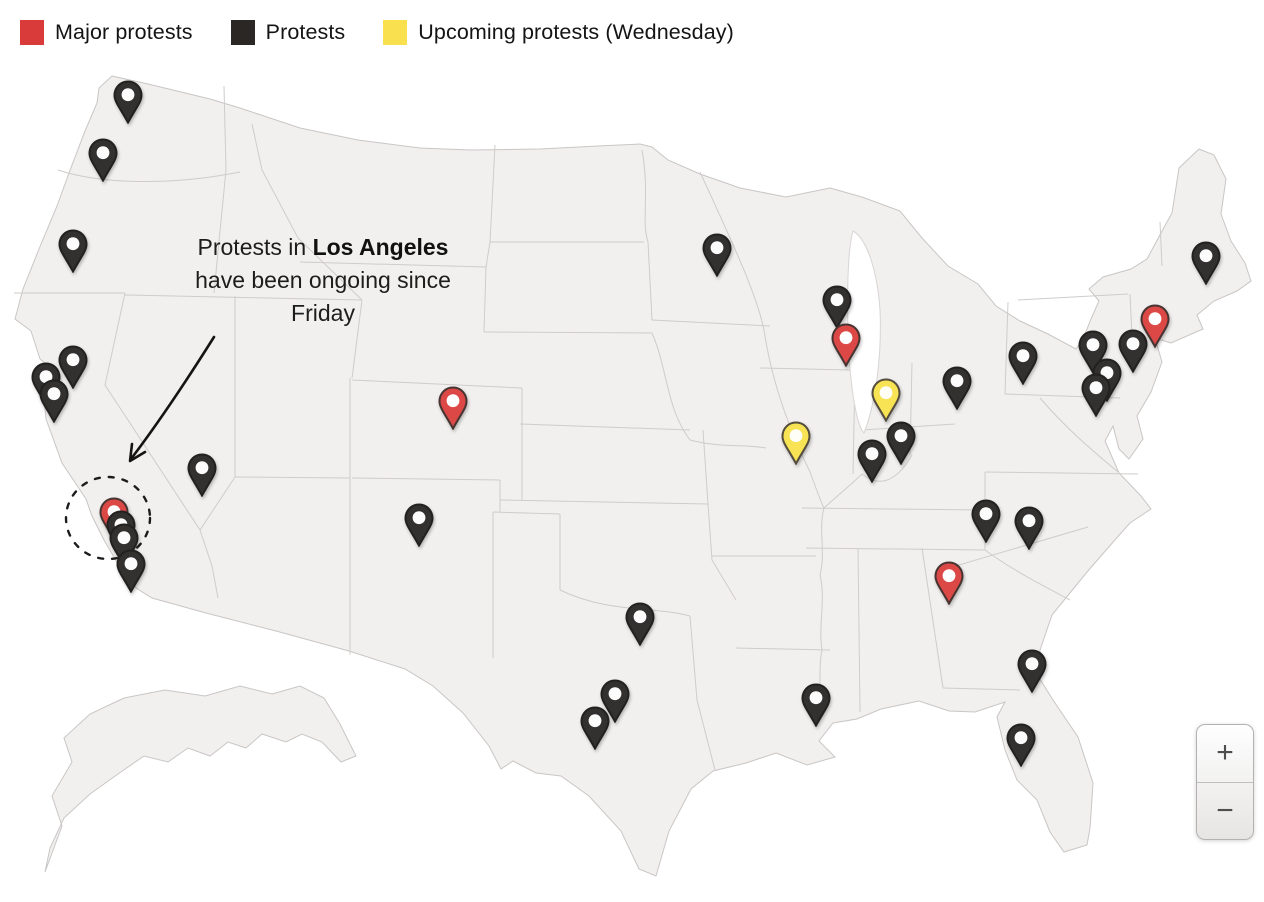 This screenshot has width=1264, height=902. I want to click on zoom-out-button: −, so click(1225, 810).